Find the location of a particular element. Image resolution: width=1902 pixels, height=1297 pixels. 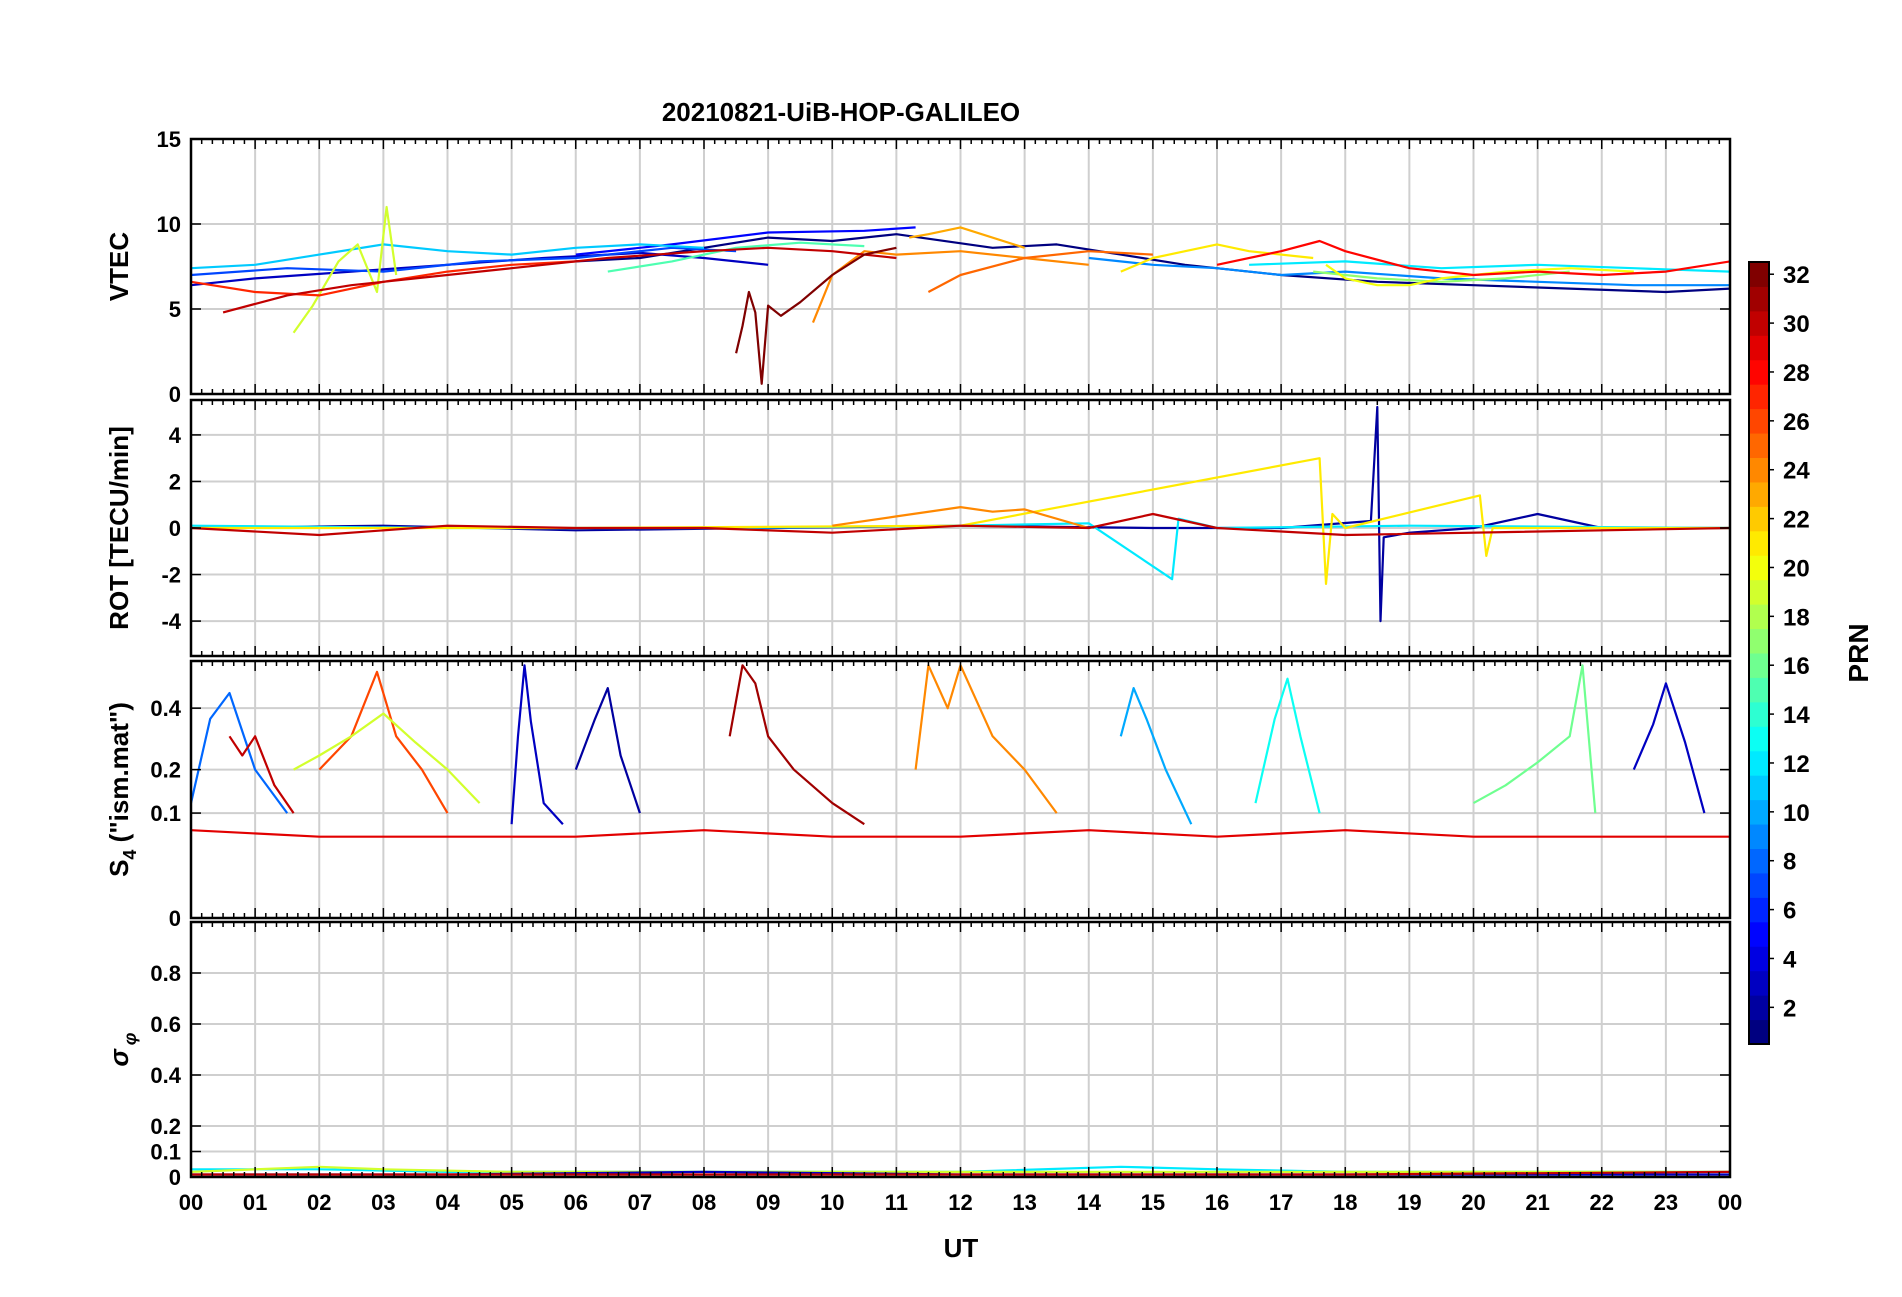

x-tick-label: 21 is located at coordinates (1537, 1202).